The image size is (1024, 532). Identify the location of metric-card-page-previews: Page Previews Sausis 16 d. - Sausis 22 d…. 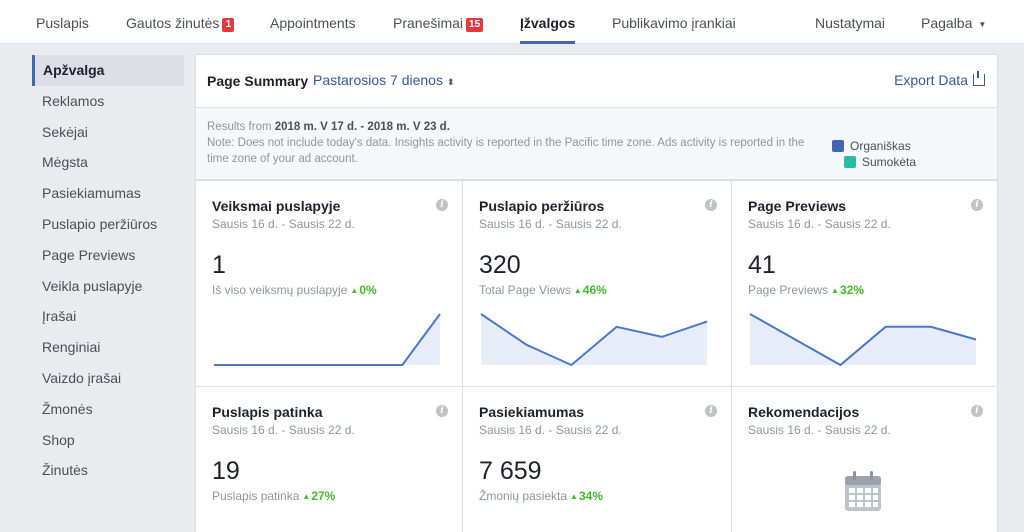
(864, 283).